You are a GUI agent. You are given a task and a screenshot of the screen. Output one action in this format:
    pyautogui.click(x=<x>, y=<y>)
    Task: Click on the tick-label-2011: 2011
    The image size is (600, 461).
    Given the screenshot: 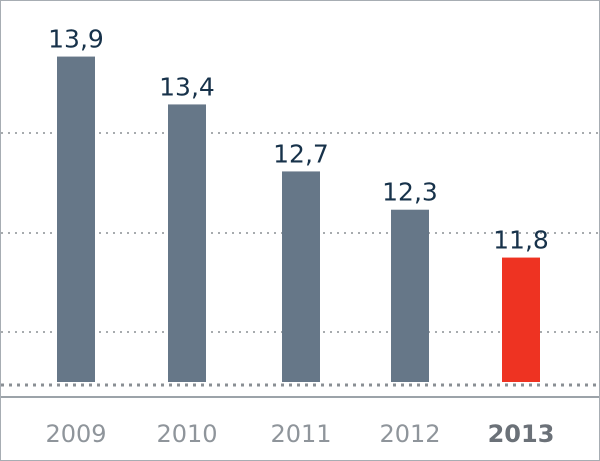 What is the action you would take?
    pyautogui.click(x=300, y=434)
    